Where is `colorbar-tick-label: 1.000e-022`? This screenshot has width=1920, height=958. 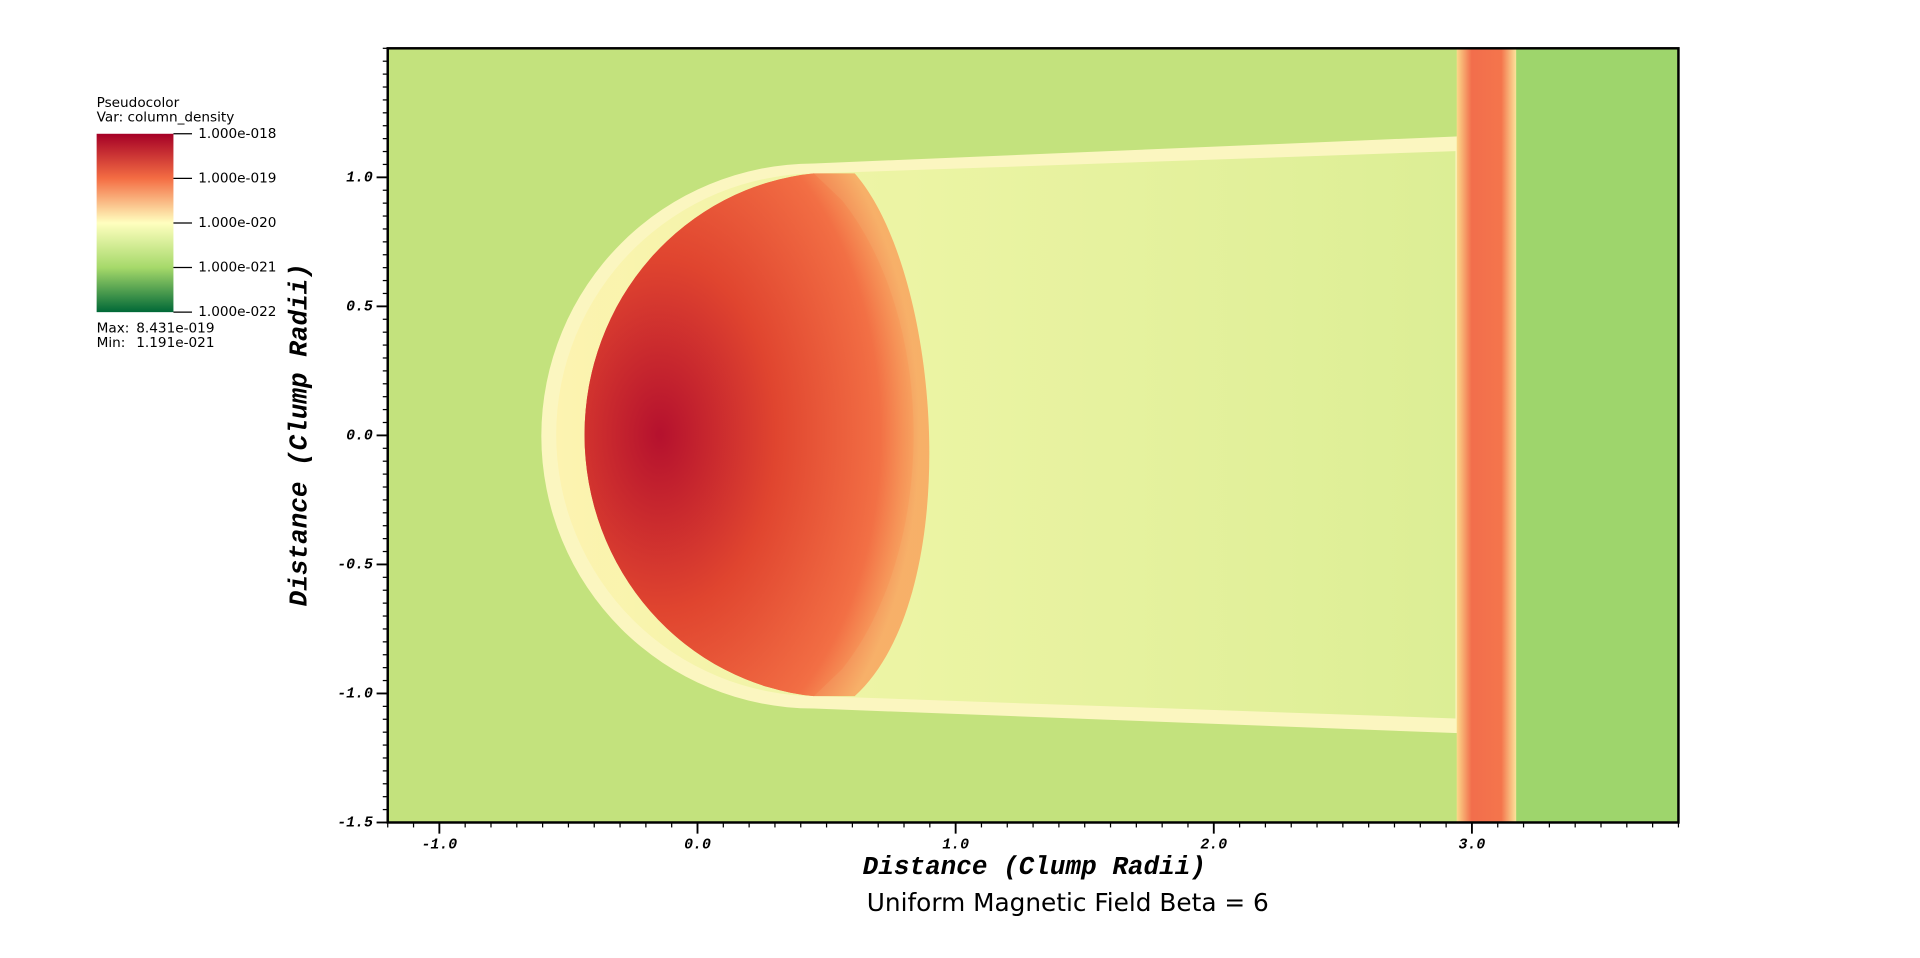
colorbar-tick-label: 1.000e-022 is located at coordinates (237, 312).